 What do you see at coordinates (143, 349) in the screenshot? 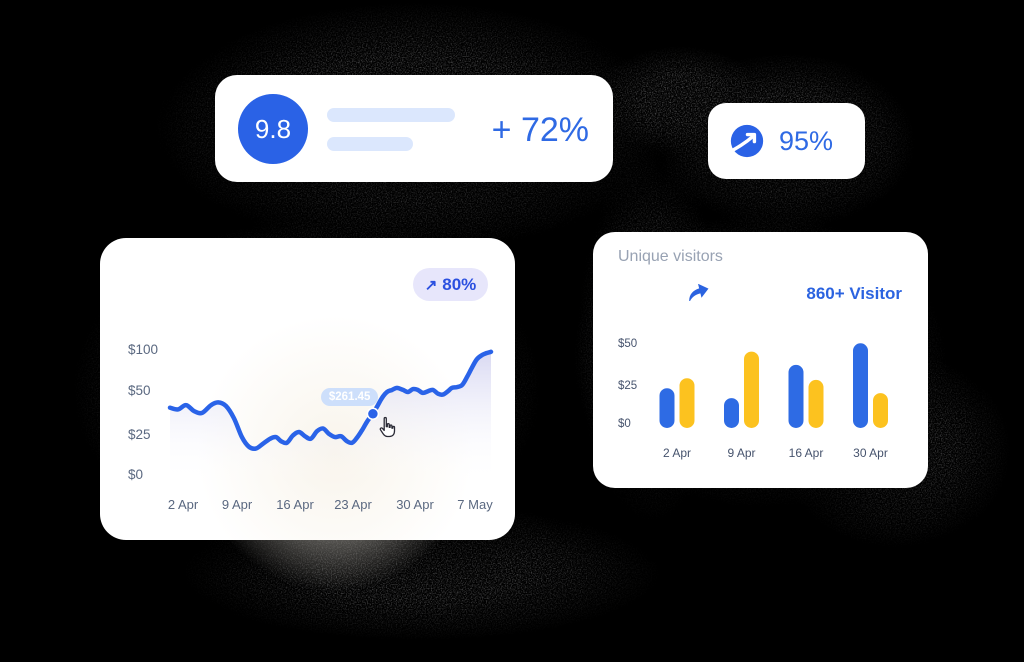
I see `y-tick-label: $100` at bounding box center [143, 349].